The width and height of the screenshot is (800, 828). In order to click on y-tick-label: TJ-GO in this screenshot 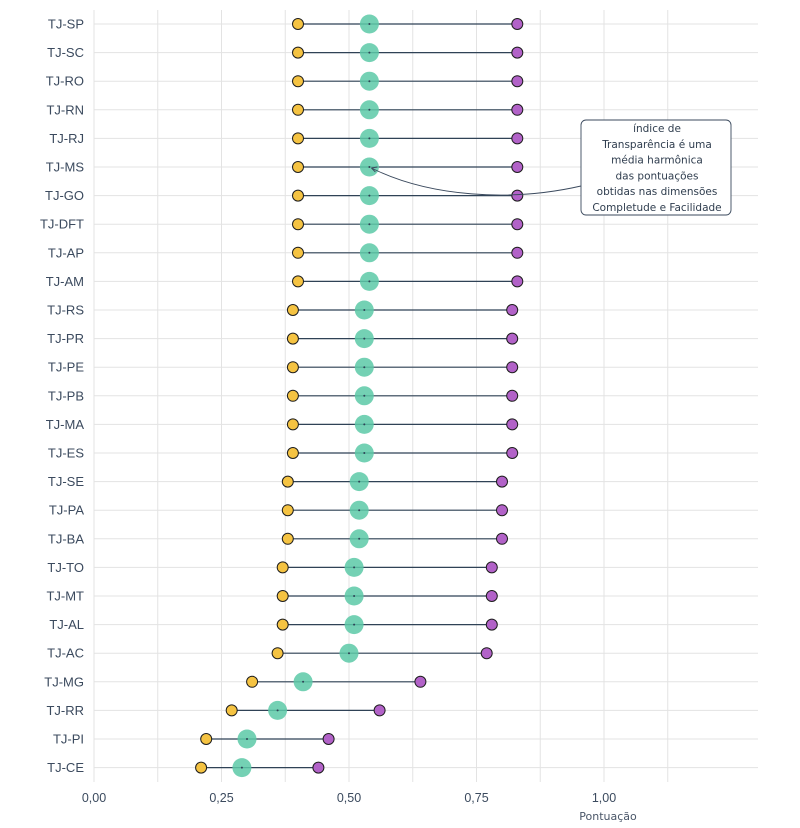, I will do `click(64, 195)`.